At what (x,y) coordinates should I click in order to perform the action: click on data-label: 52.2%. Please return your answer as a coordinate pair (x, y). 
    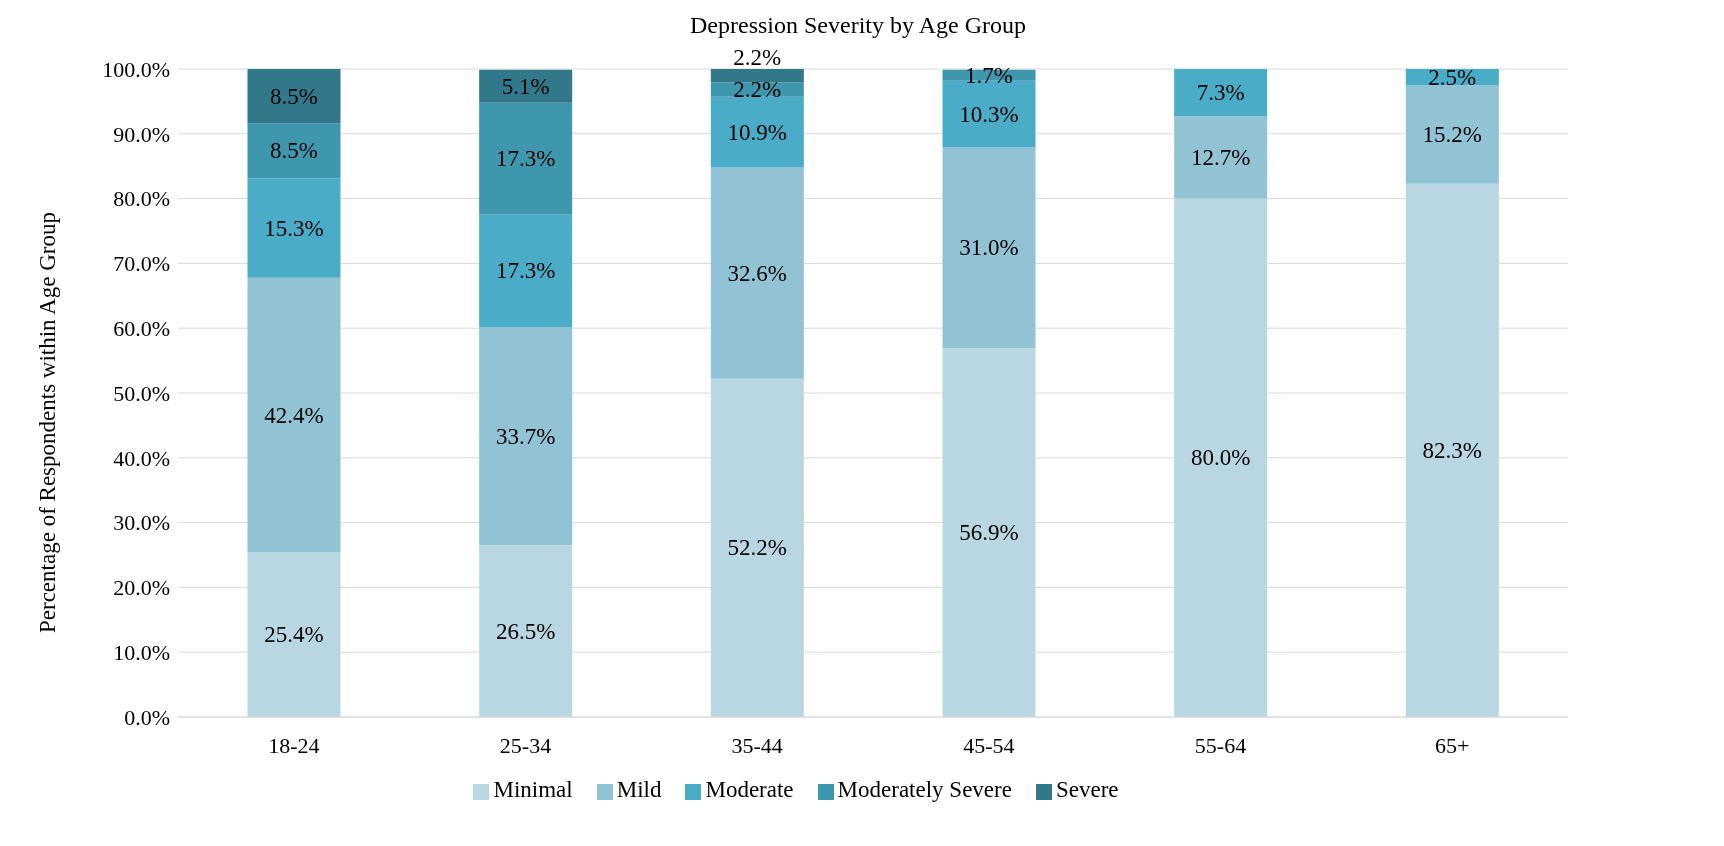
    Looking at the image, I should click on (757, 548).